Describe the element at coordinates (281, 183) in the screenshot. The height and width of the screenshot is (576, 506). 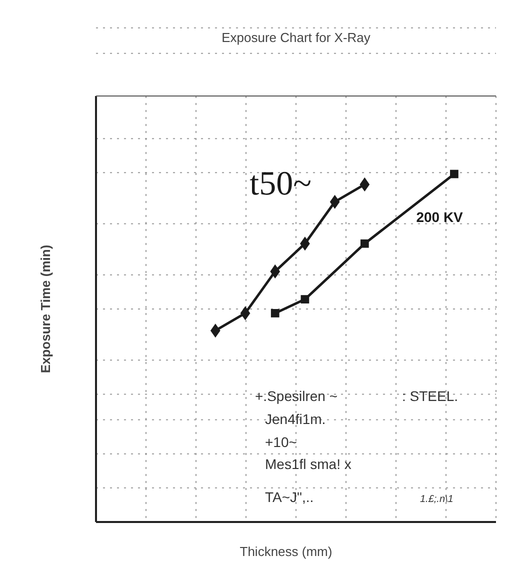
I see `series-label: t50~` at that location.